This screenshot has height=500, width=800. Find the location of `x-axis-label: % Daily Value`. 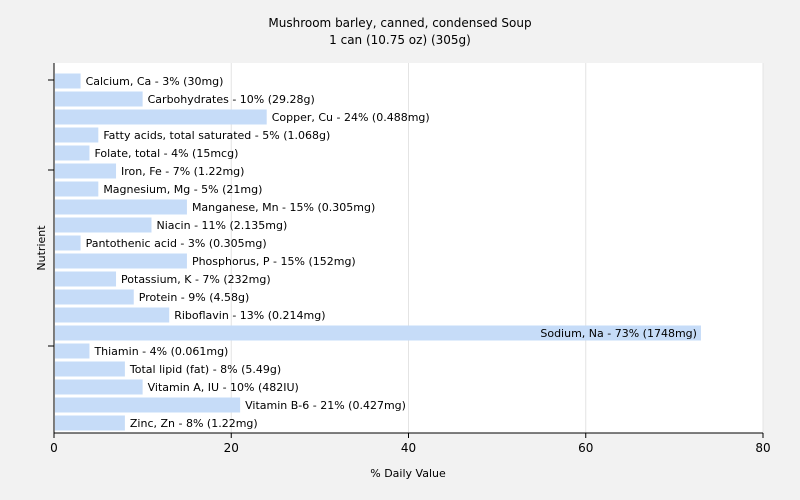

x-axis-label: % Daily Value is located at coordinates (408, 473).